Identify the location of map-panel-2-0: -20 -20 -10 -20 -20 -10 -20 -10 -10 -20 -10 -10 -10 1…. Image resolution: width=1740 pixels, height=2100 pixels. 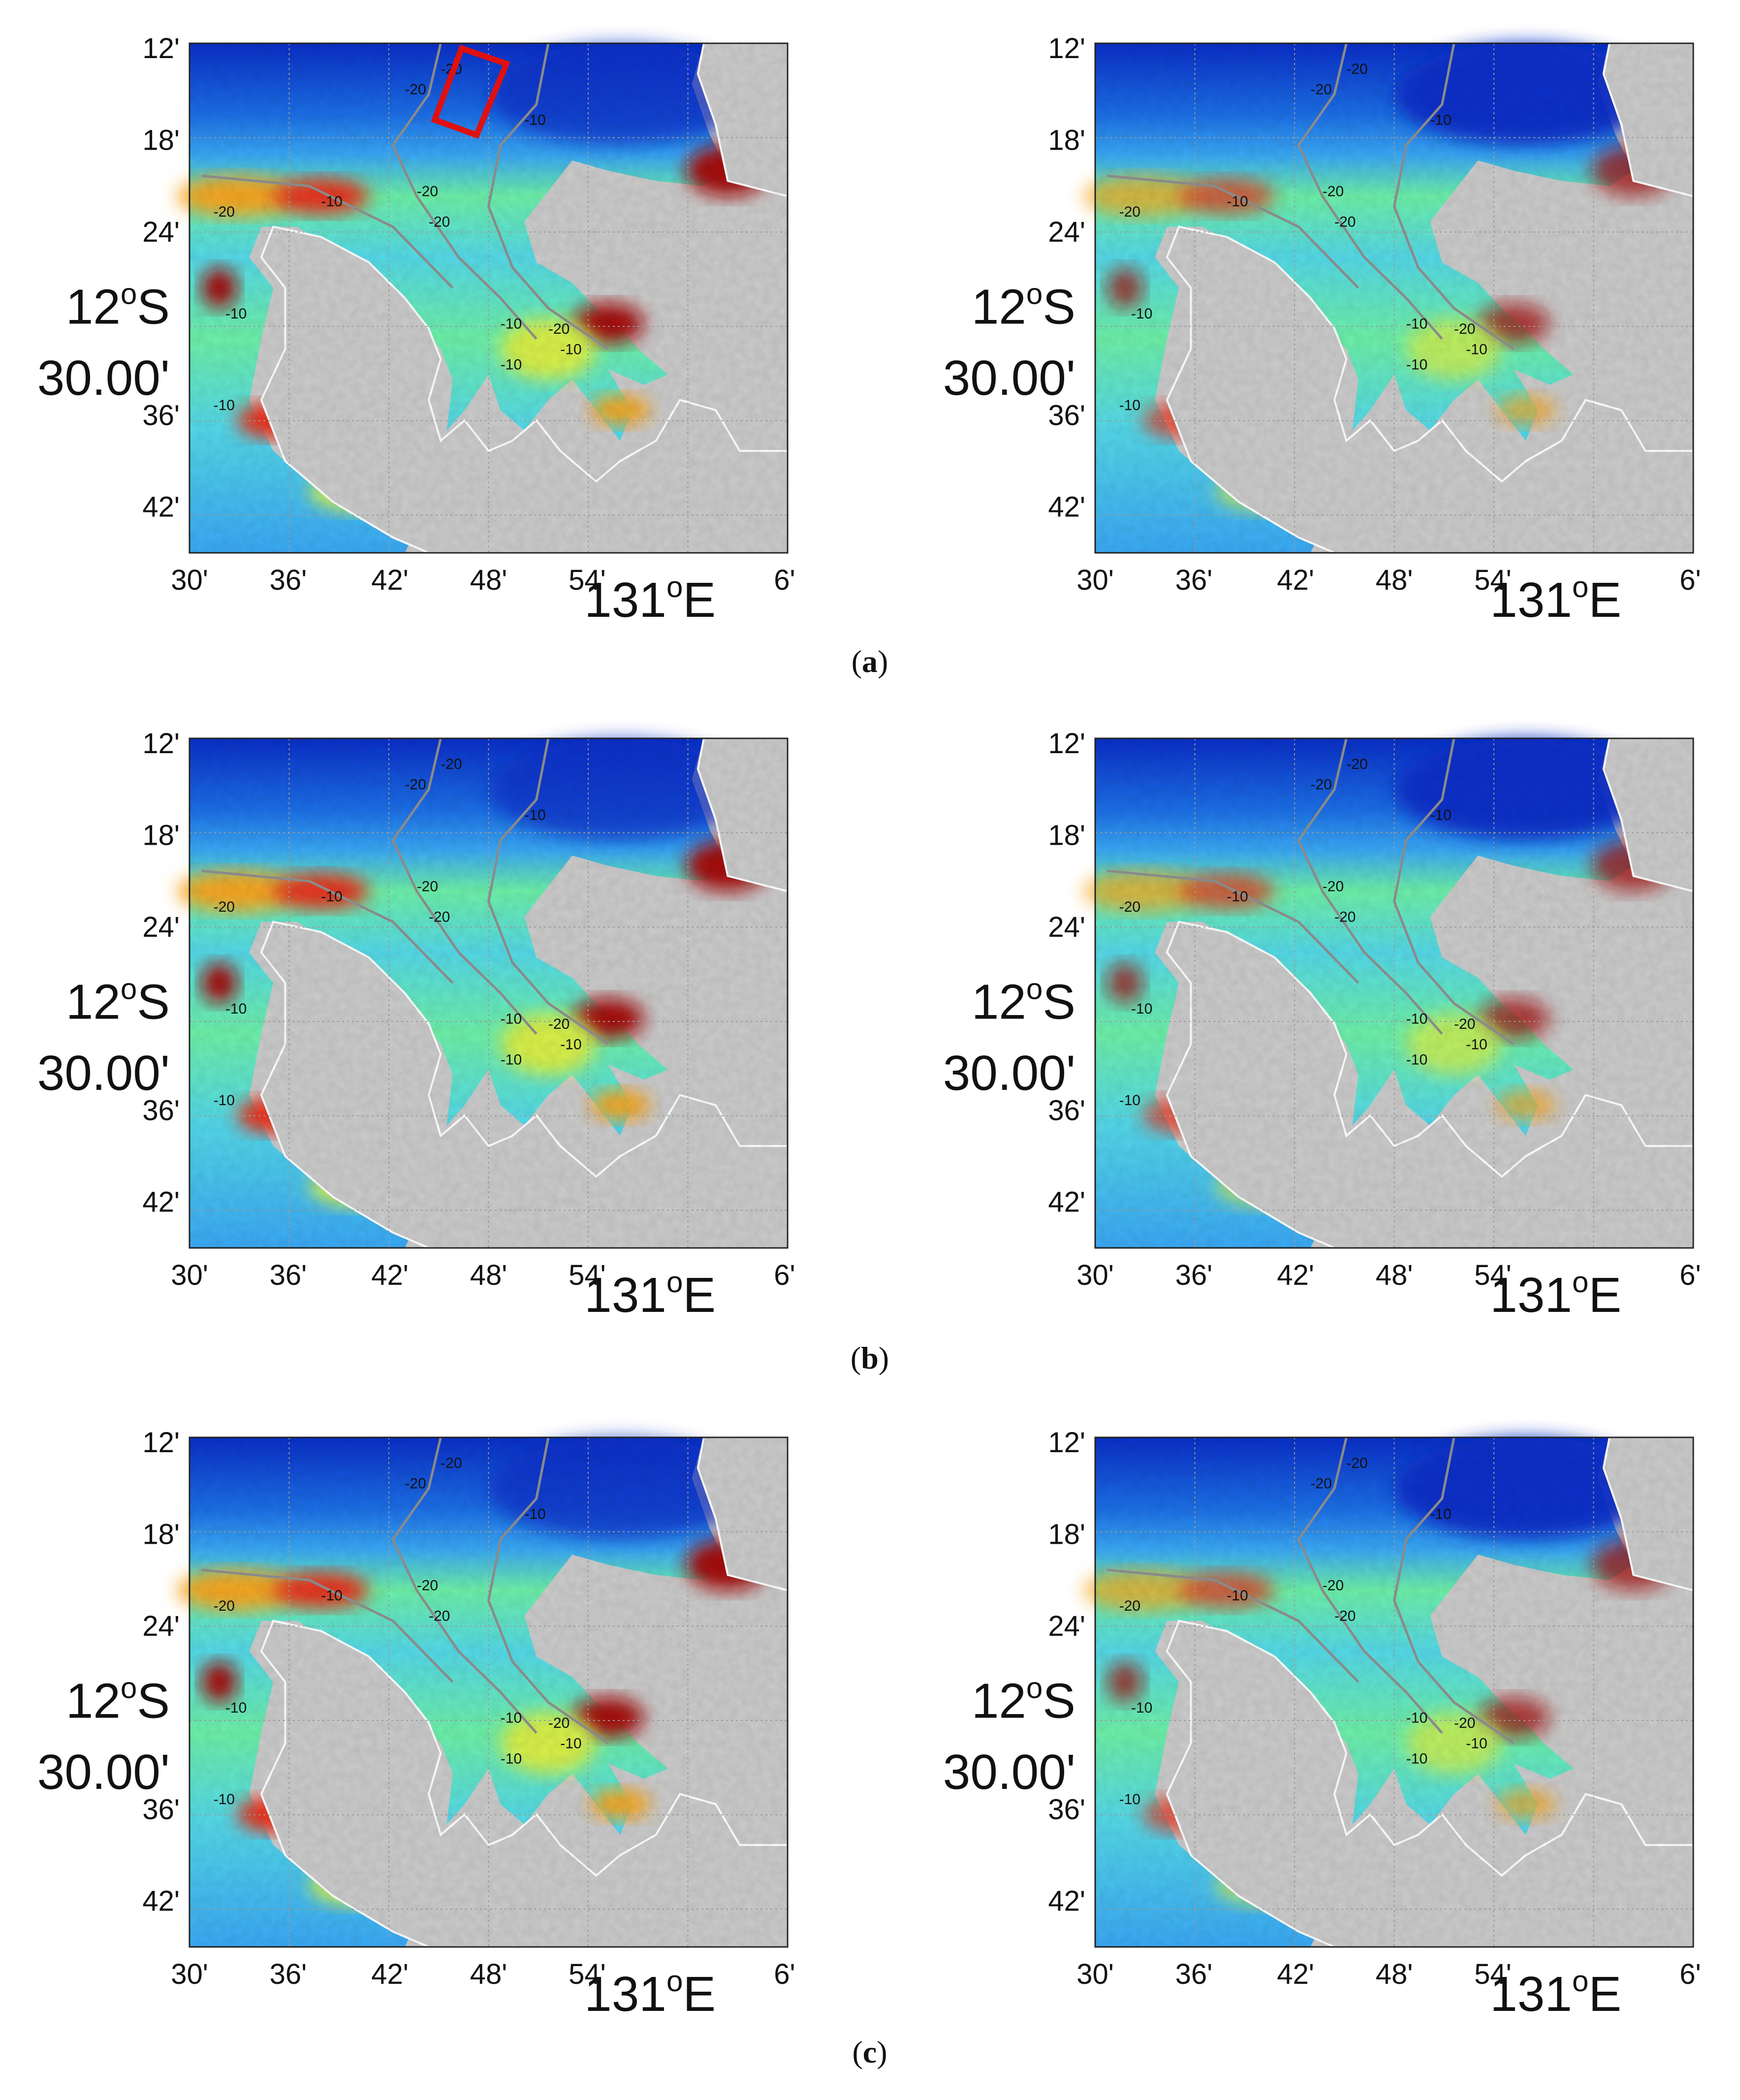
(416, 1725).